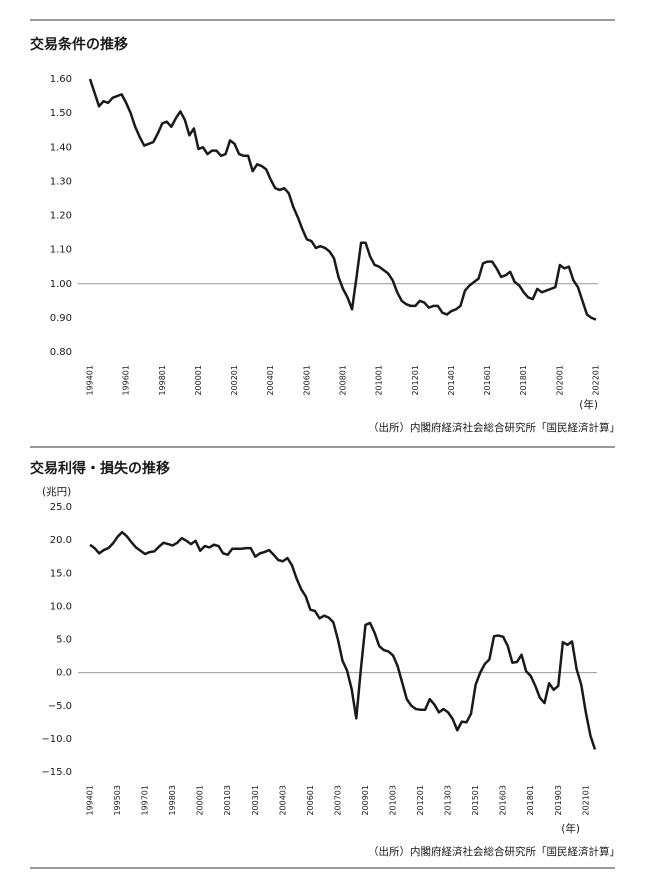 This screenshot has width=650, height=885. Describe the element at coordinates (56, 492) in the screenshot. I see `y-axis-unit: (兆円)` at that location.